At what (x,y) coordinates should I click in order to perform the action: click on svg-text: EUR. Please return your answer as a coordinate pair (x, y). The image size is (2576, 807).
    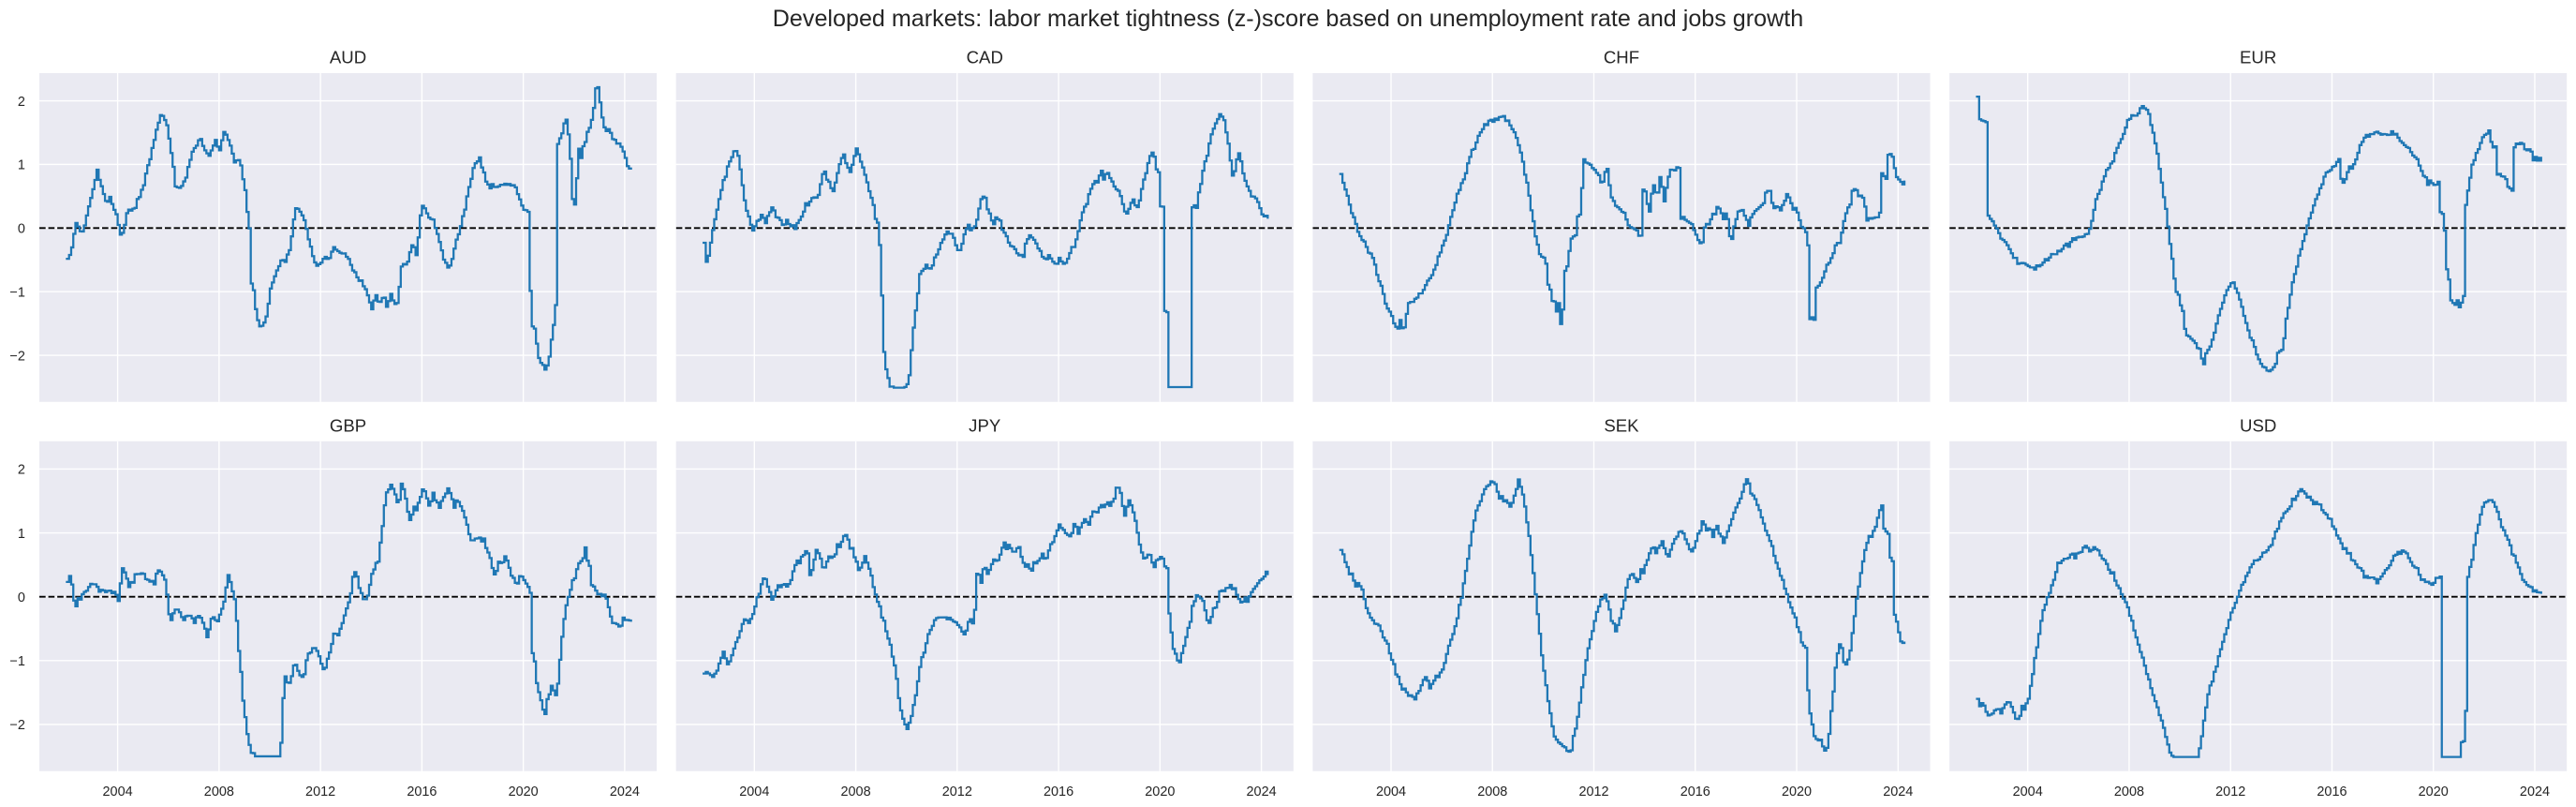
    Looking at the image, I should click on (2258, 57).